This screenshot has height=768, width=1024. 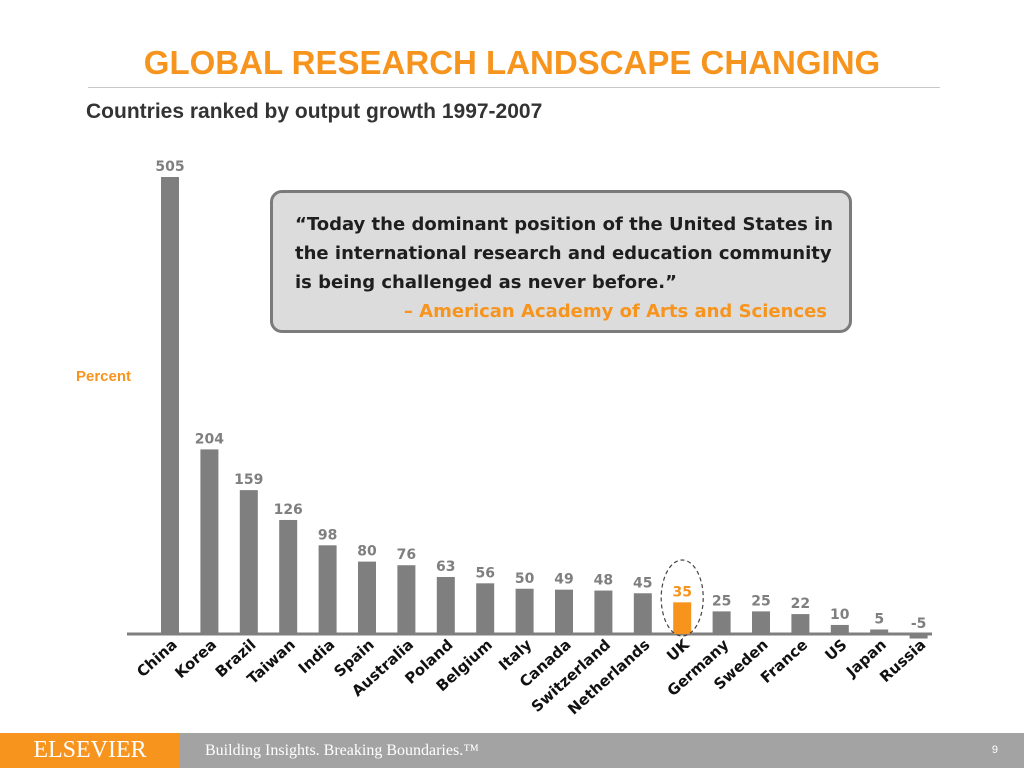 What do you see at coordinates (288, 510) in the screenshot?
I see `data-label-taiwan: 126` at bounding box center [288, 510].